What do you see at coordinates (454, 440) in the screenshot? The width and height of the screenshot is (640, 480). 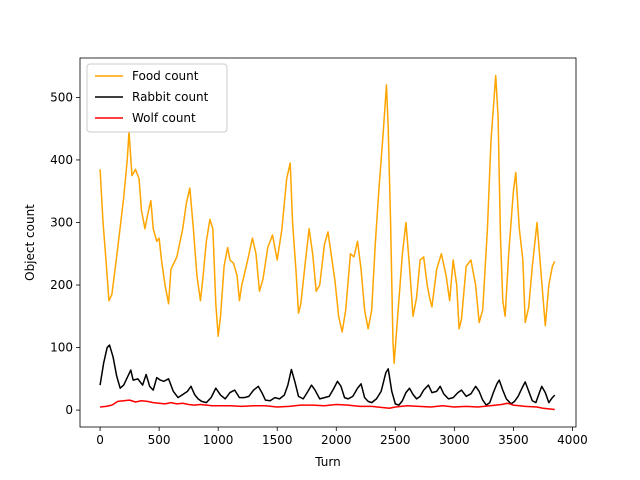 I see `x-tick-label: 3000` at bounding box center [454, 440].